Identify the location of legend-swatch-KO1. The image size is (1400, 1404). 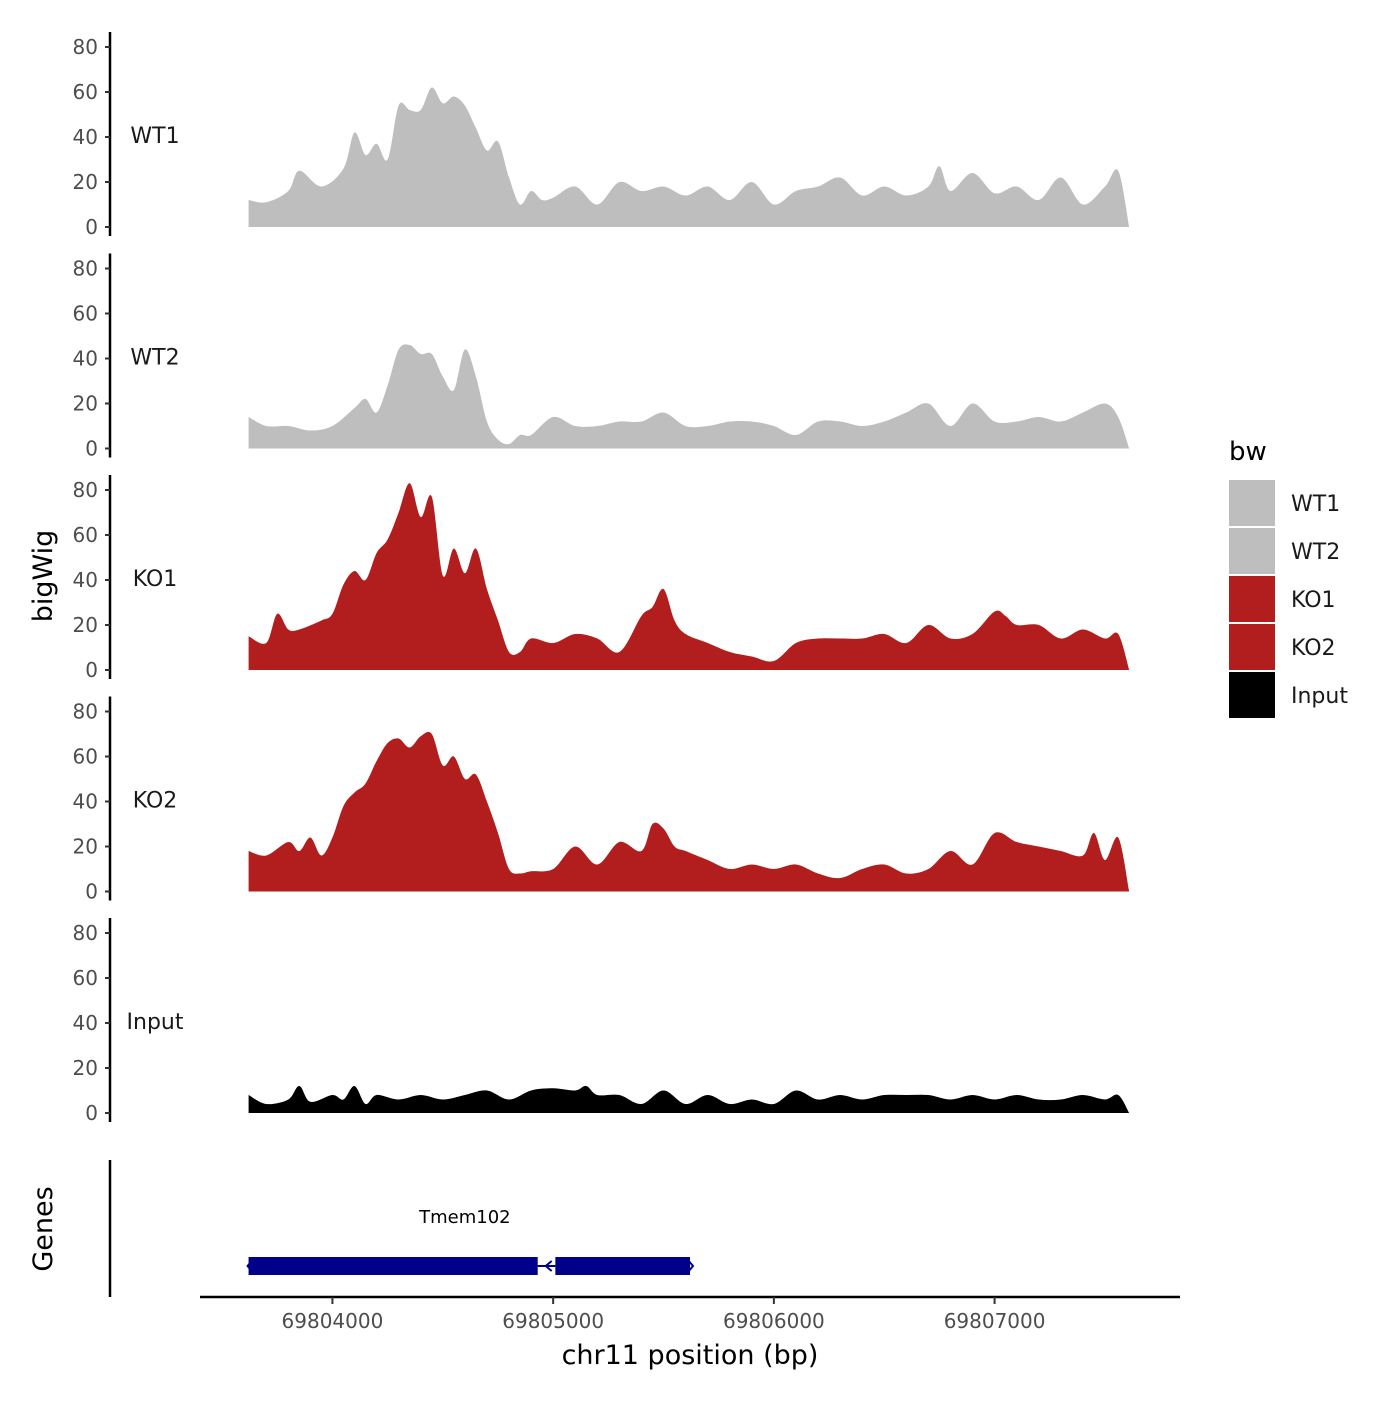
(1252, 599).